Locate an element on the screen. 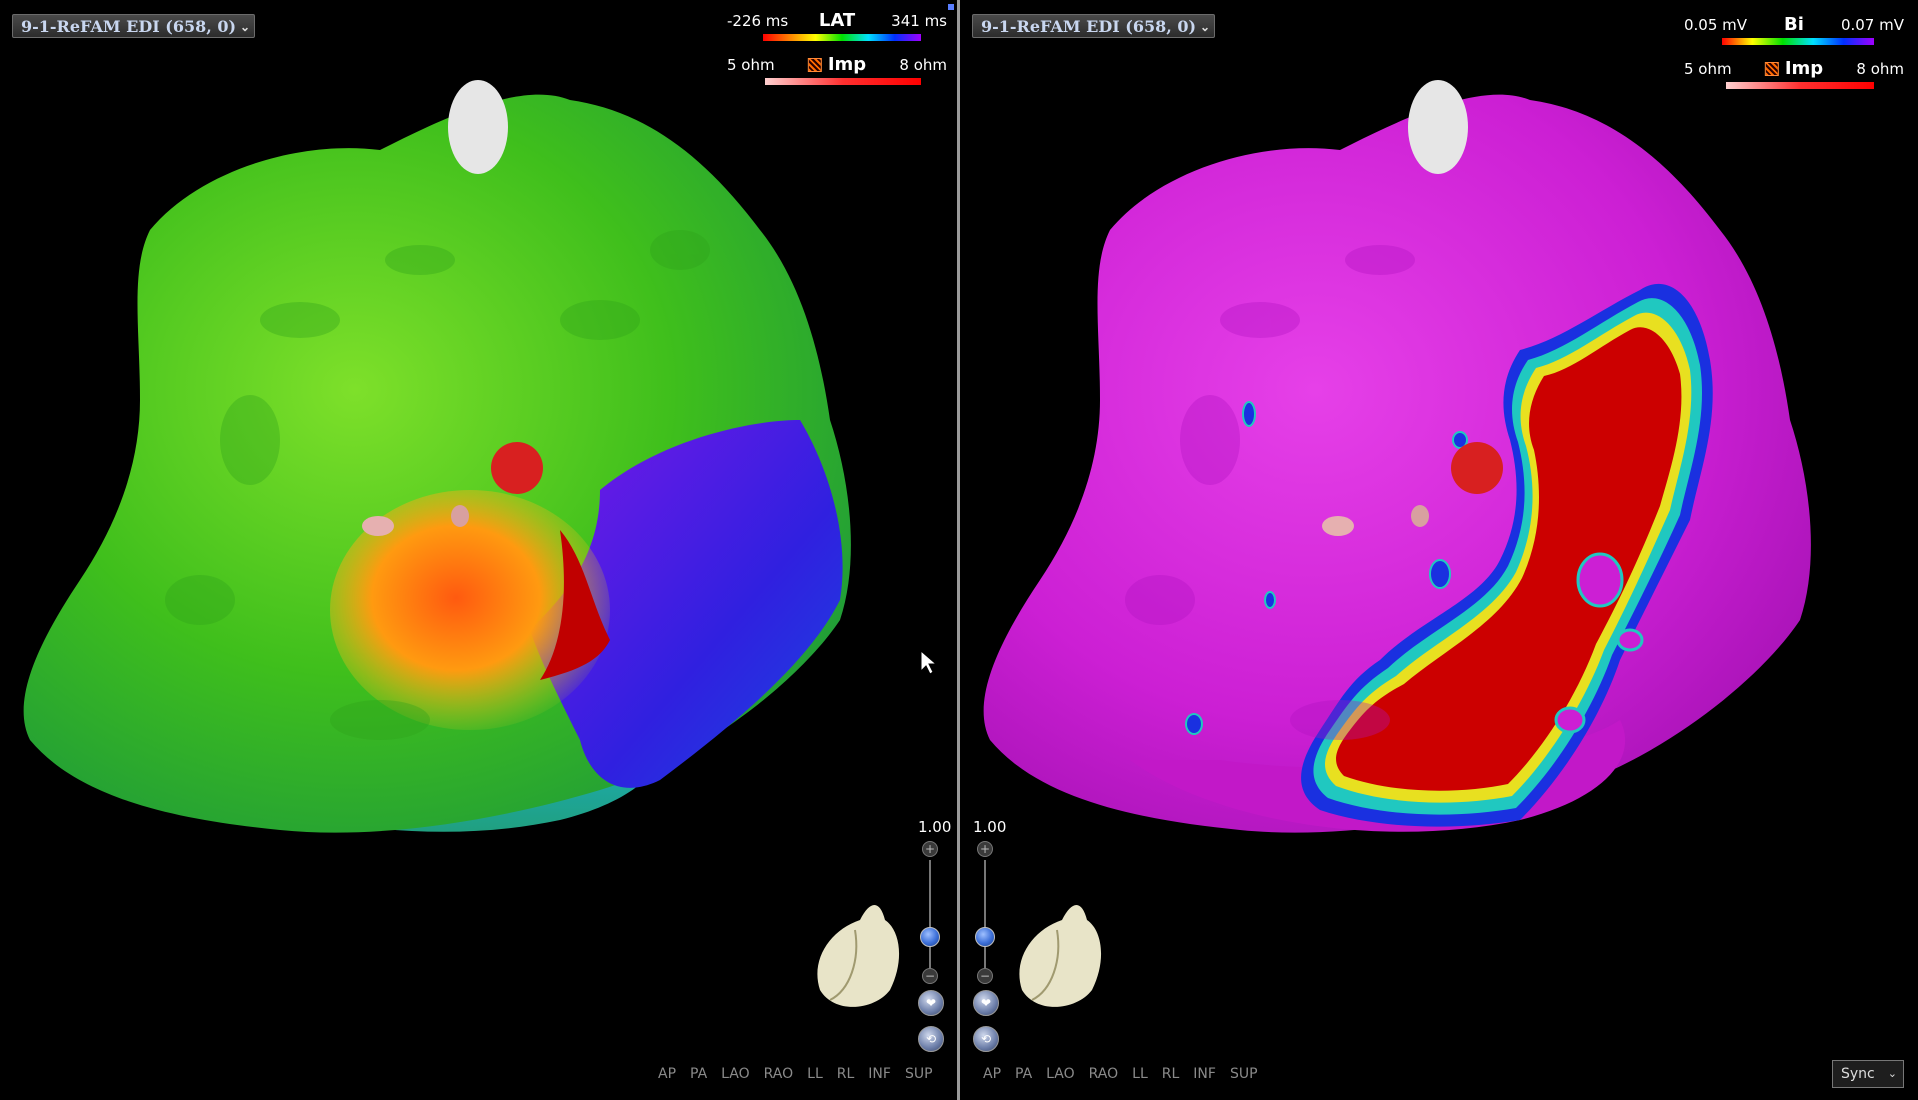  lat-legend: -226 ms LAT 341 ms is located at coordinates (837, 25).